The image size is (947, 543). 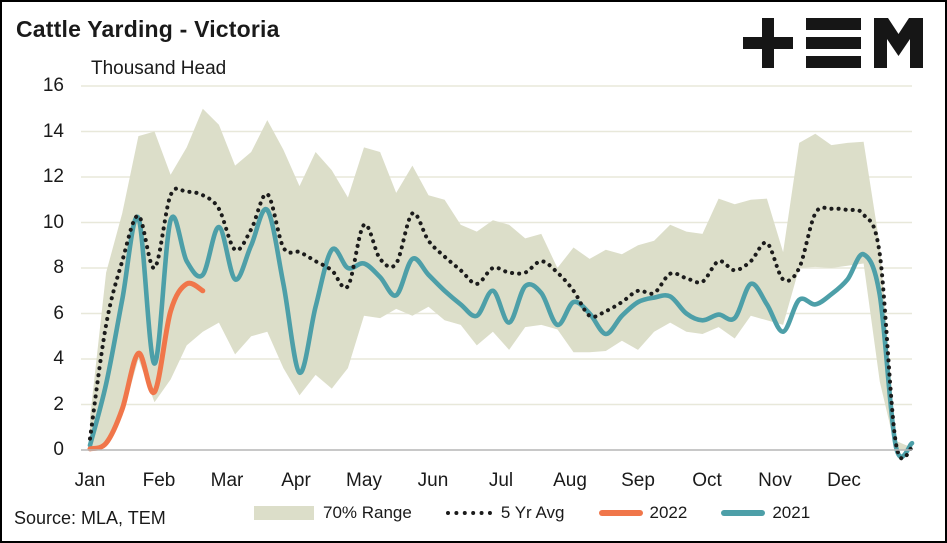 What do you see at coordinates (707, 480) in the screenshot?
I see `x-month-label: Oct` at bounding box center [707, 480].